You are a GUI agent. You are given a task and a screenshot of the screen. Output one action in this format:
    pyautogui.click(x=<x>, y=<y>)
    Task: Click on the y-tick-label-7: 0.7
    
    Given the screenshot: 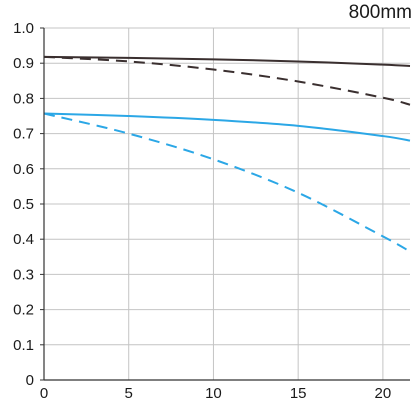 What is the action you would take?
    pyautogui.click(x=23, y=134)
    